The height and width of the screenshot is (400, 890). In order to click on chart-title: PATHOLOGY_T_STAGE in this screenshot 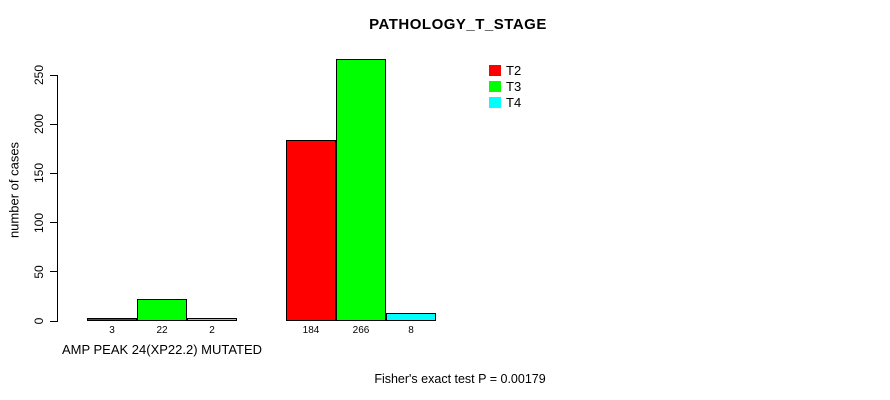, I will do `click(458, 24)`.